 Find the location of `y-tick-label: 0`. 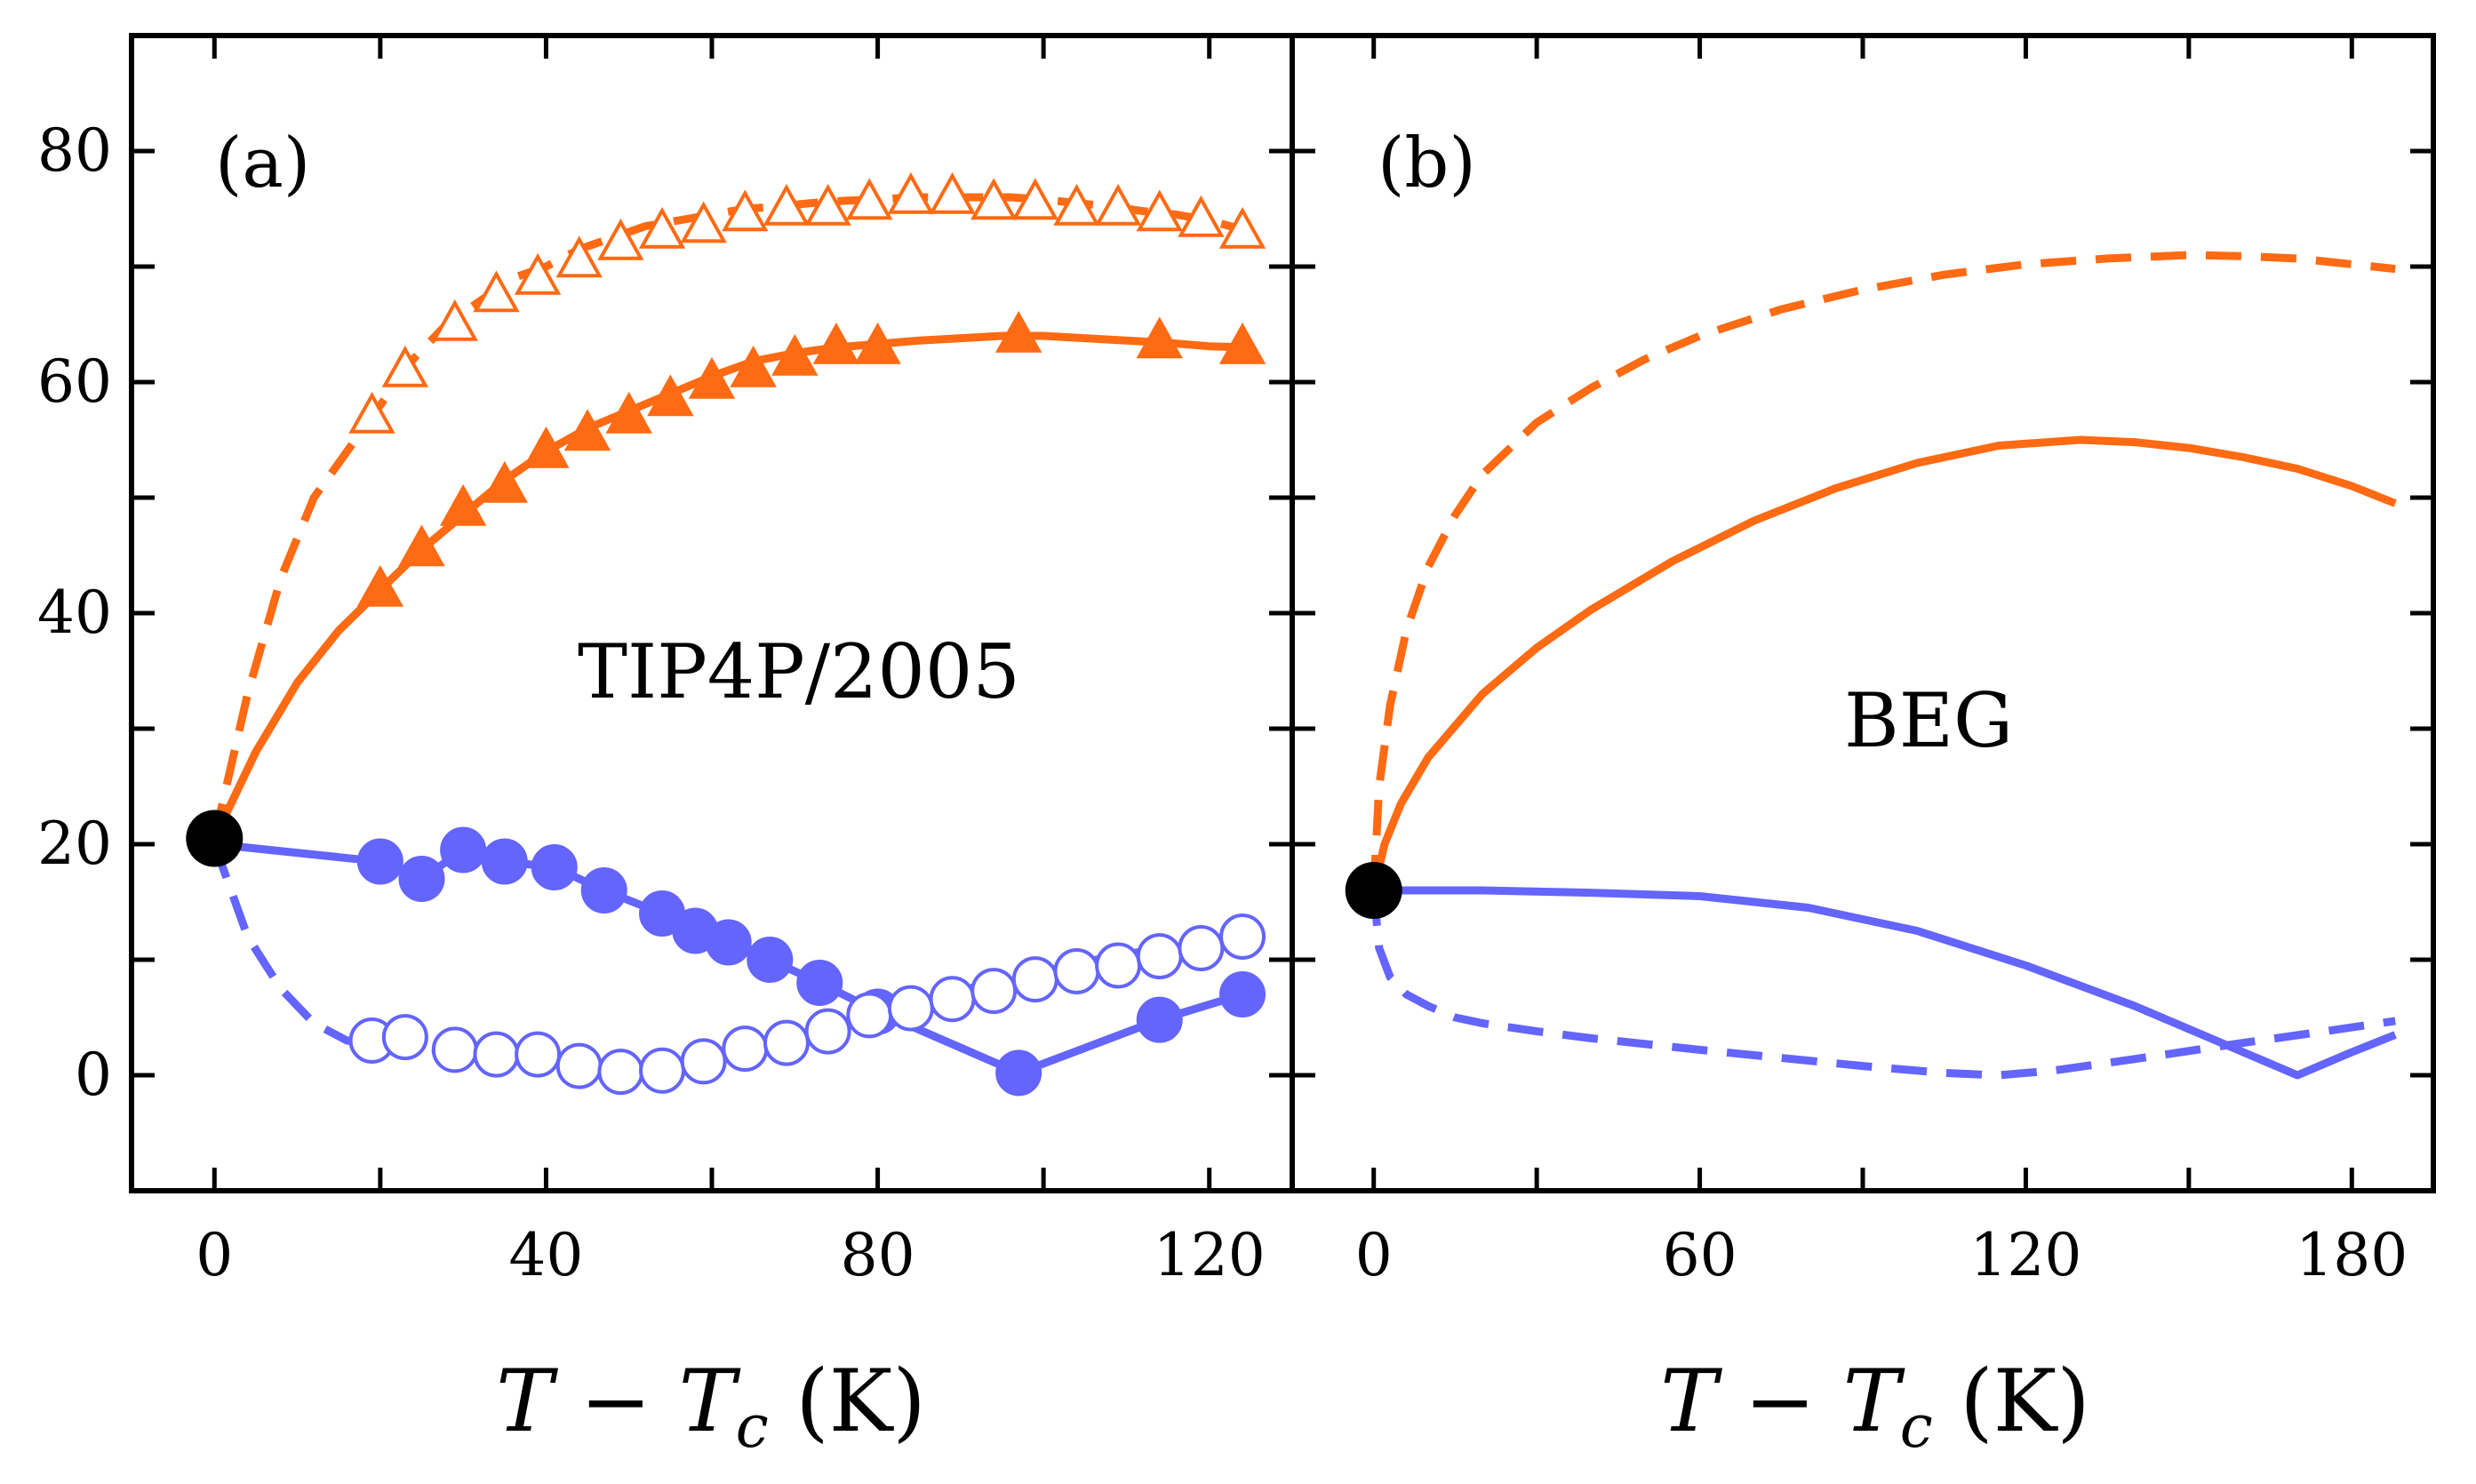

y-tick-label: 0 is located at coordinates (93, 1075).